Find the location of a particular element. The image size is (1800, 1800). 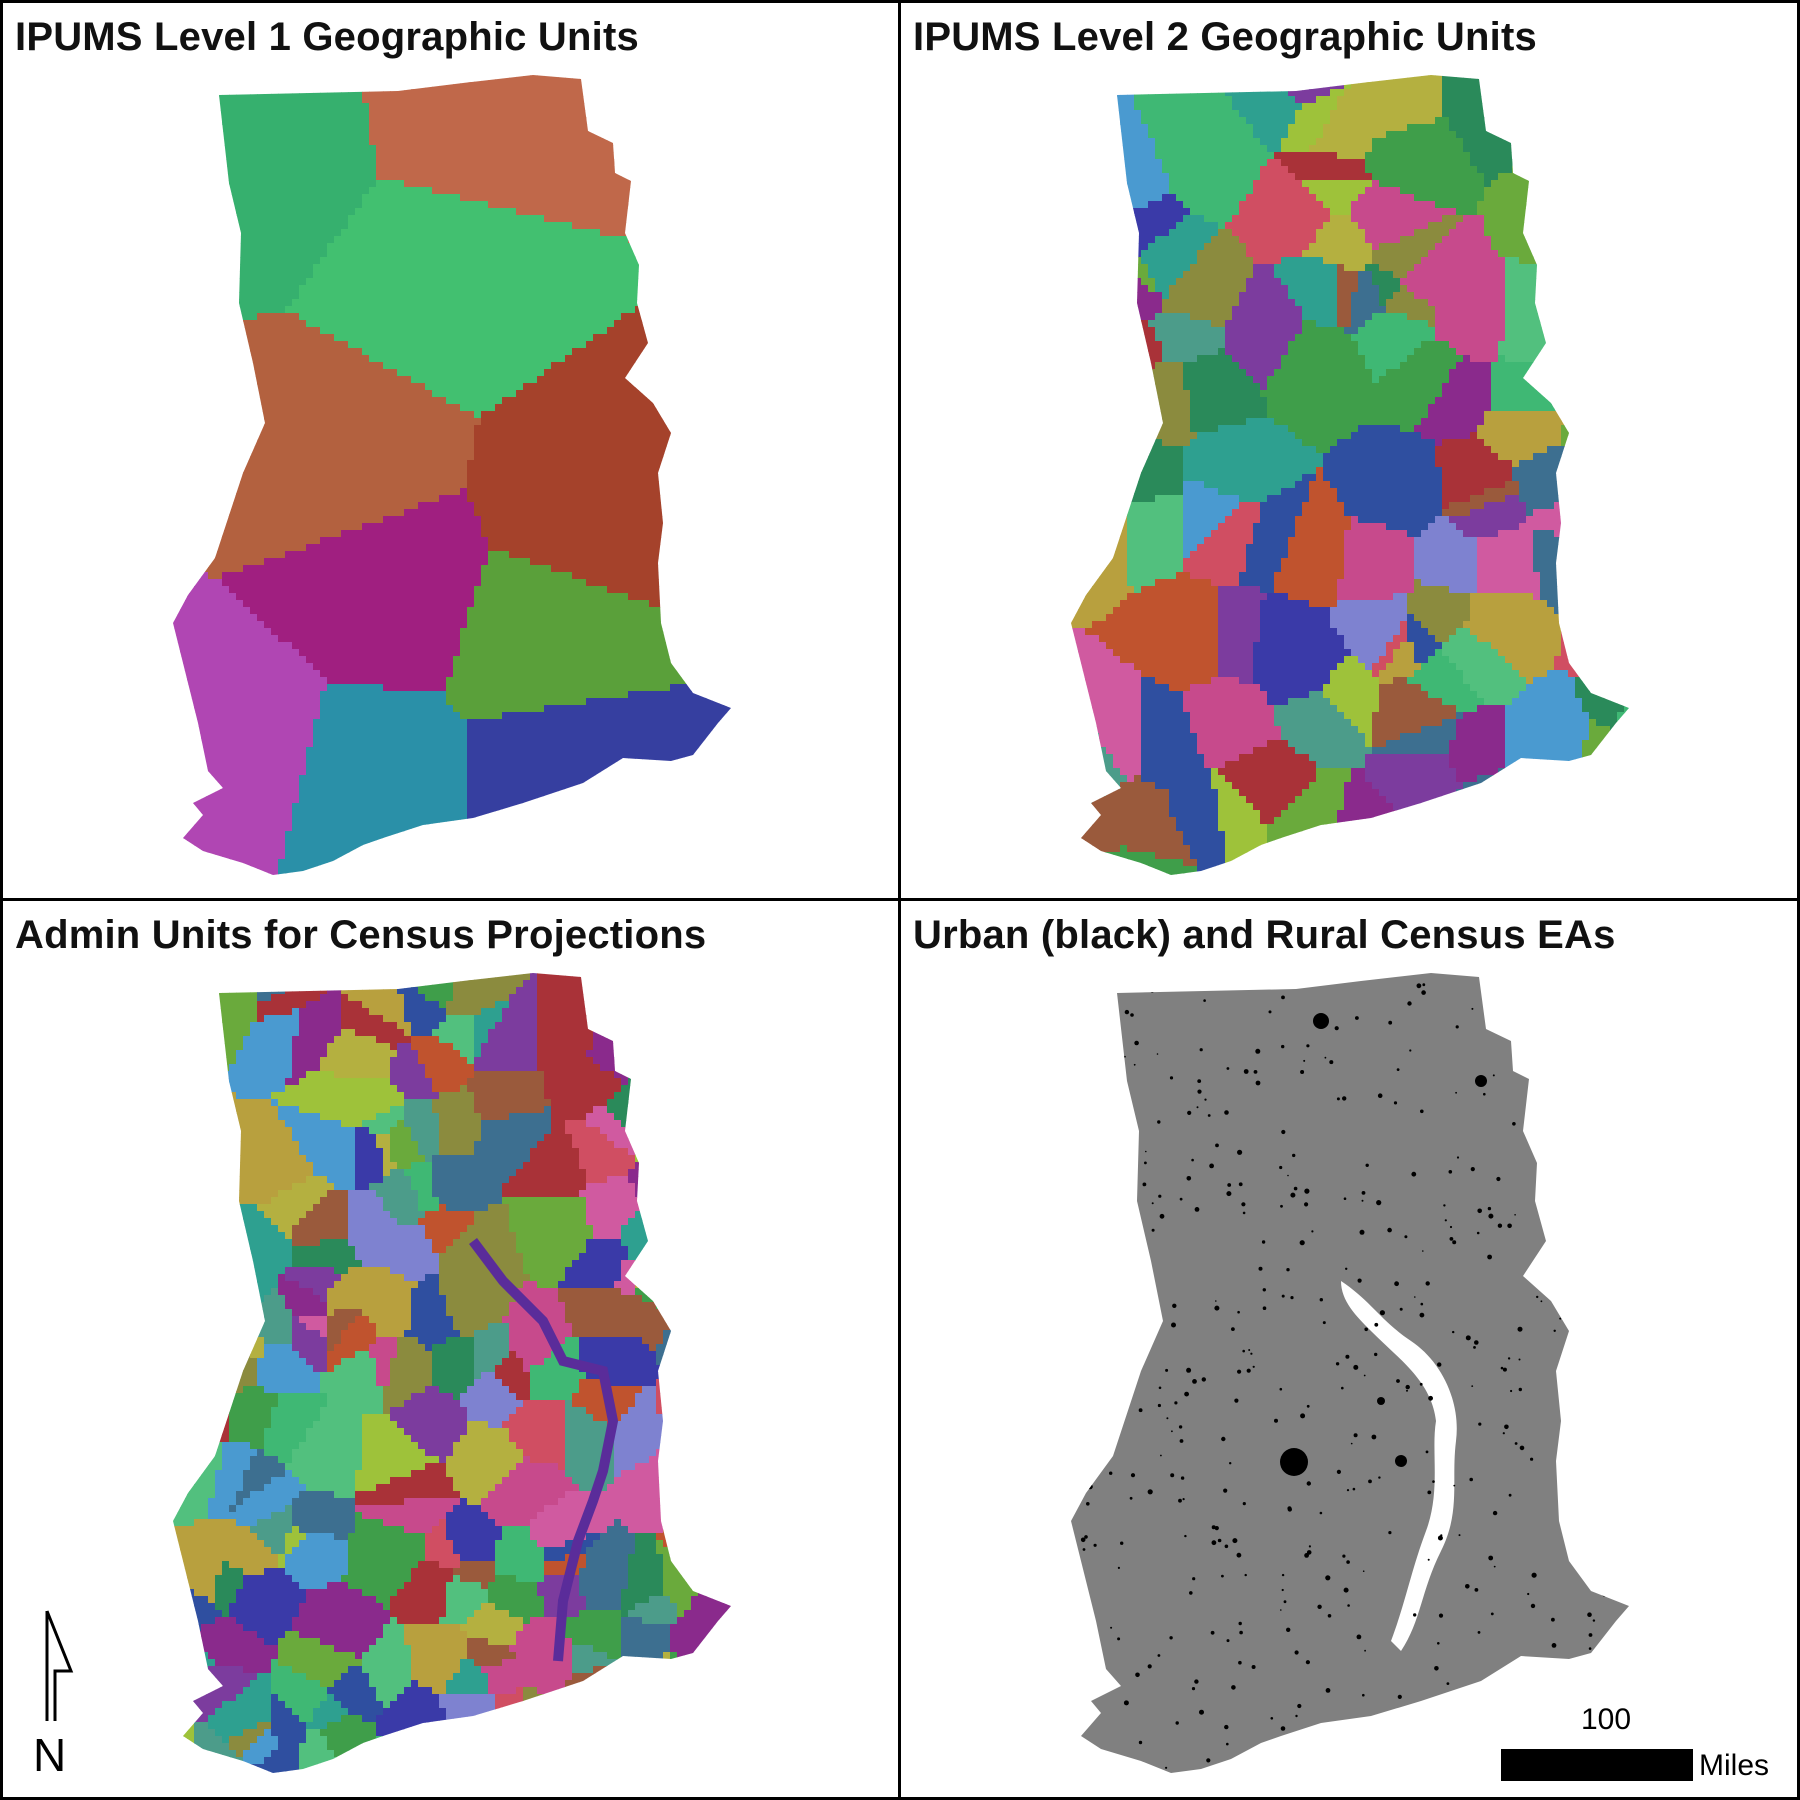

scale-bar-unit: Miles is located at coordinates (1734, 1766).